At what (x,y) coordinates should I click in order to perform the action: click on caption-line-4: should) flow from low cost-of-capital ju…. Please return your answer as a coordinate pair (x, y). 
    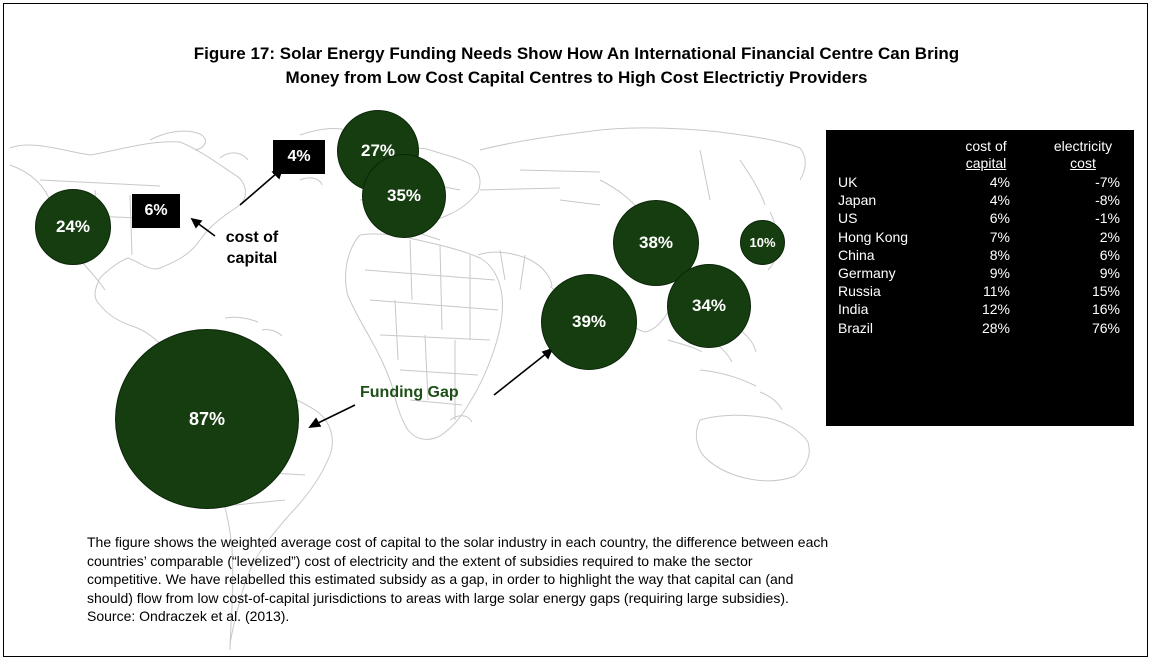
    Looking at the image, I should click on (438, 597).